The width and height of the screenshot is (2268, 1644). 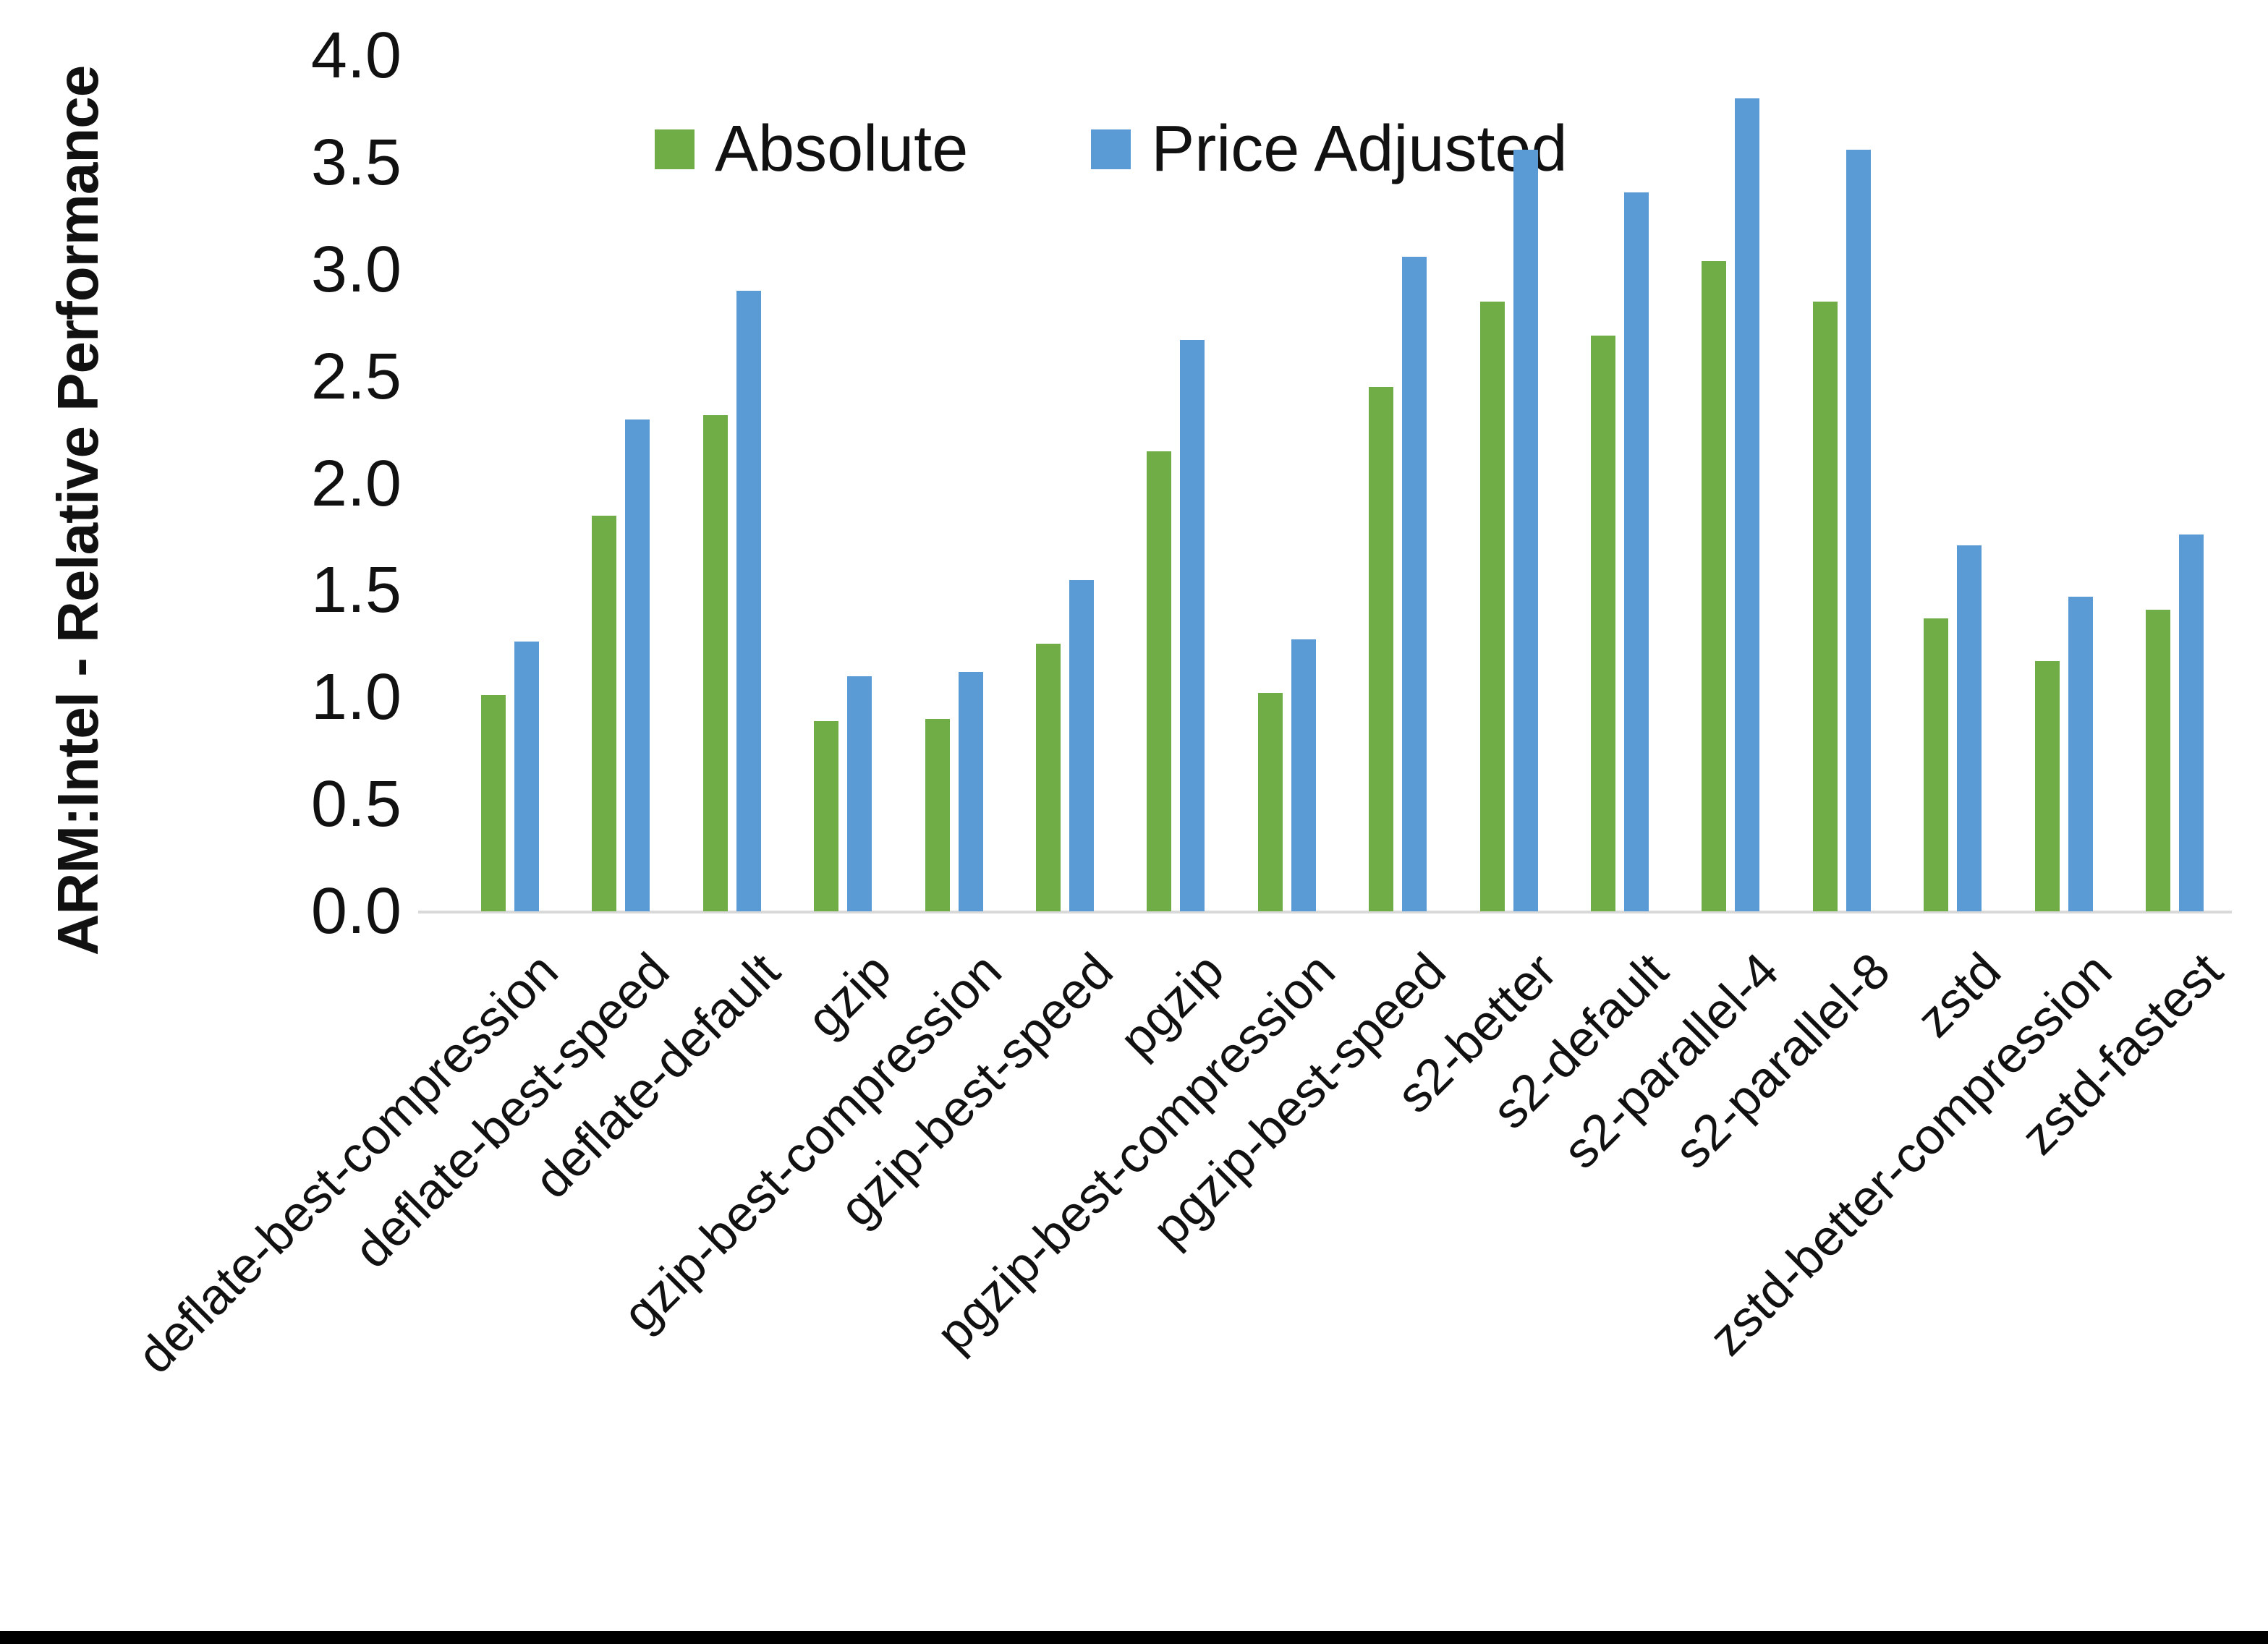 What do you see at coordinates (637, 665) in the screenshot?
I see `bar-price-adjusted-deflate-best-speed` at bounding box center [637, 665].